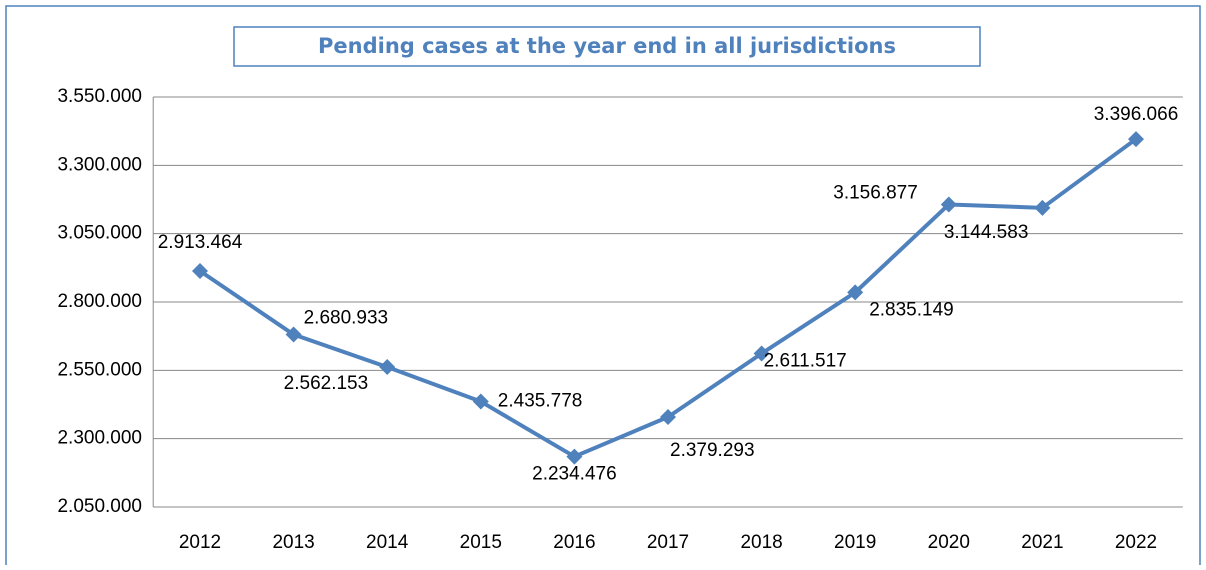  Describe the element at coordinates (99, 301) in the screenshot. I see `y-tick-label: 2.800.000` at that location.